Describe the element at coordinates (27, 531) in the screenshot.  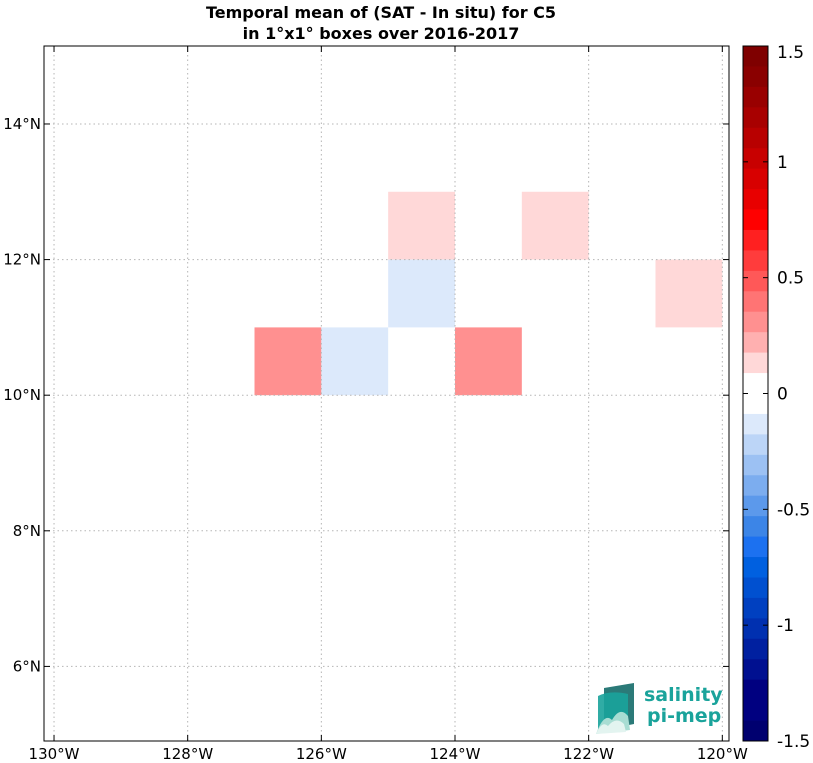
I see `y-tick-label-1: 8°N` at that location.